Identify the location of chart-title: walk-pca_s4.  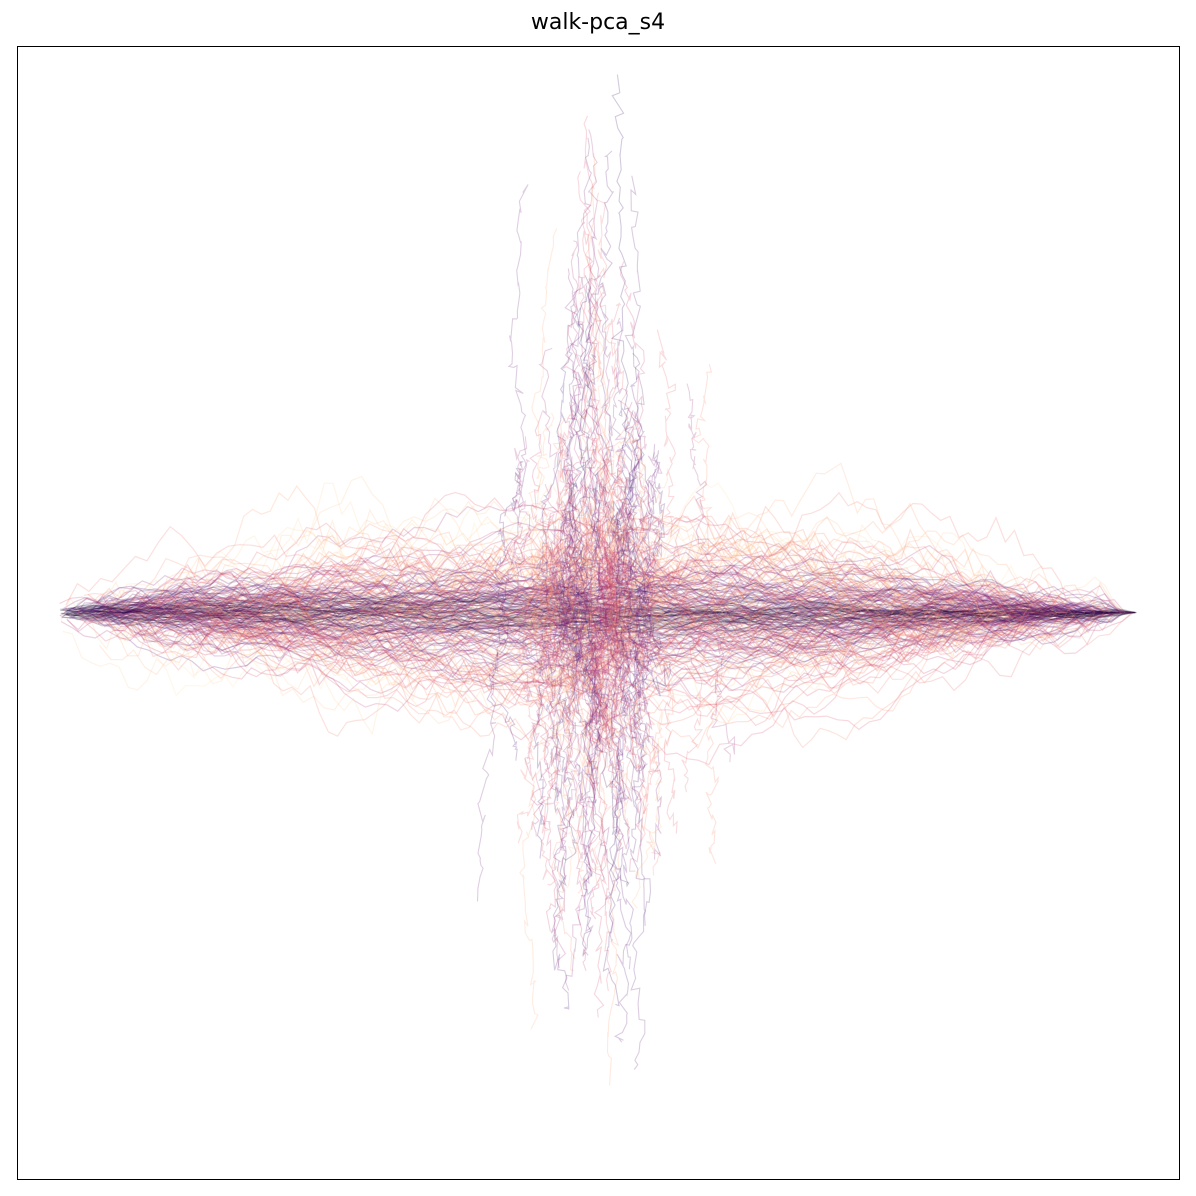
(598, 22).